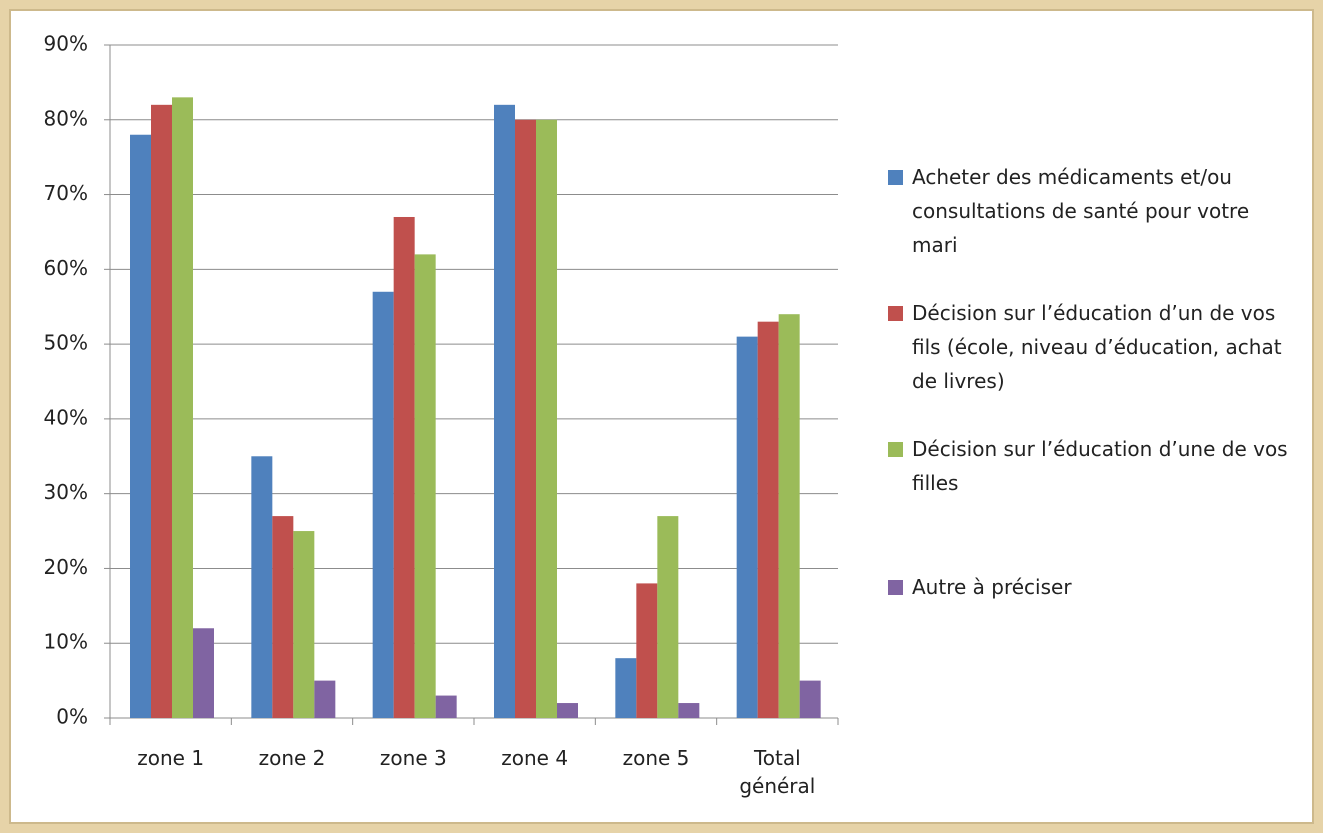  What do you see at coordinates (1105, 587) in the screenshot?
I see `legend-item: Autre à préciser` at bounding box center [1105, 587].